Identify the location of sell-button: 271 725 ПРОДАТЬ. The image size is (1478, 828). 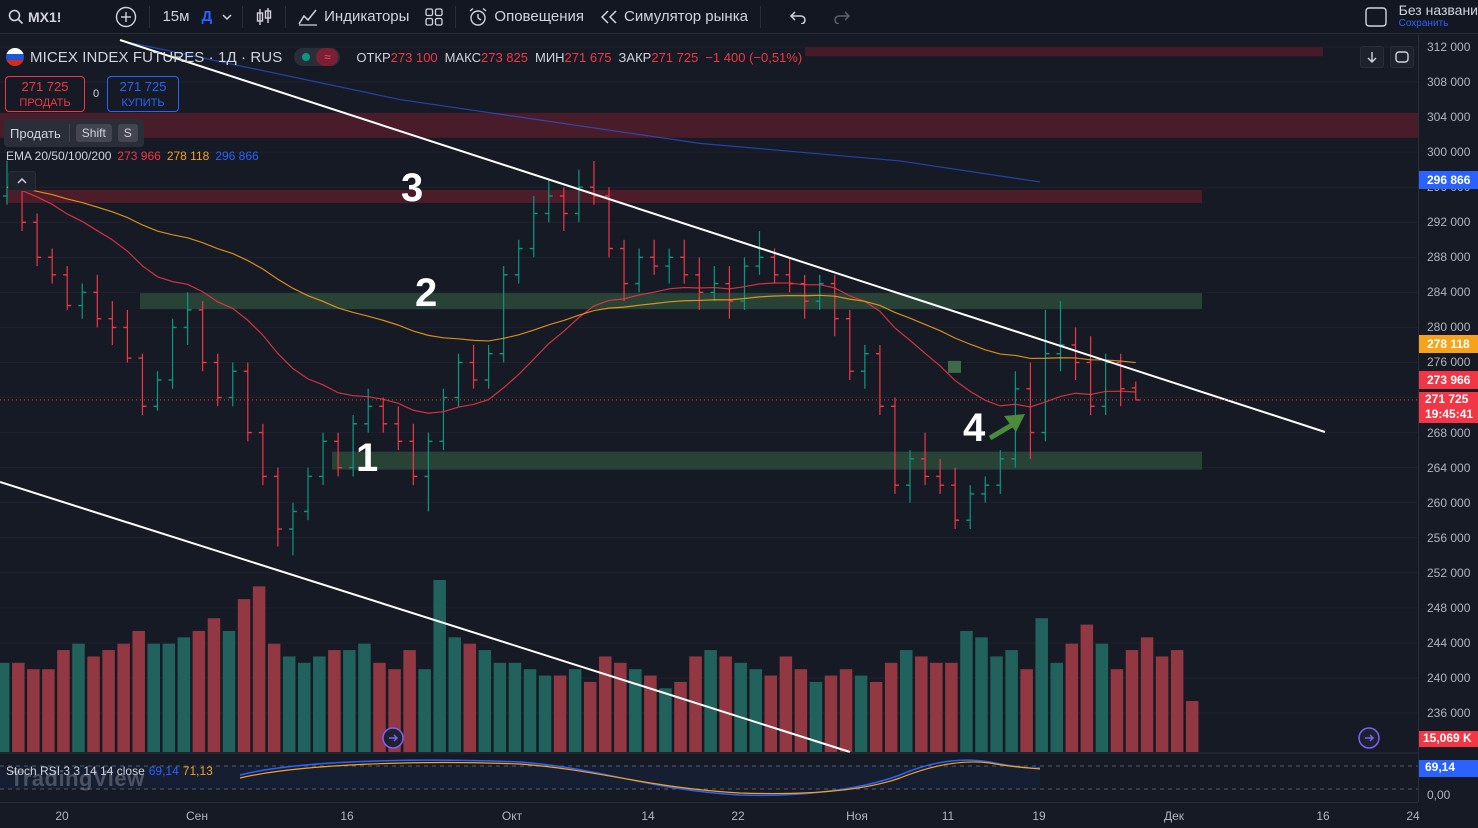
(45, 94).